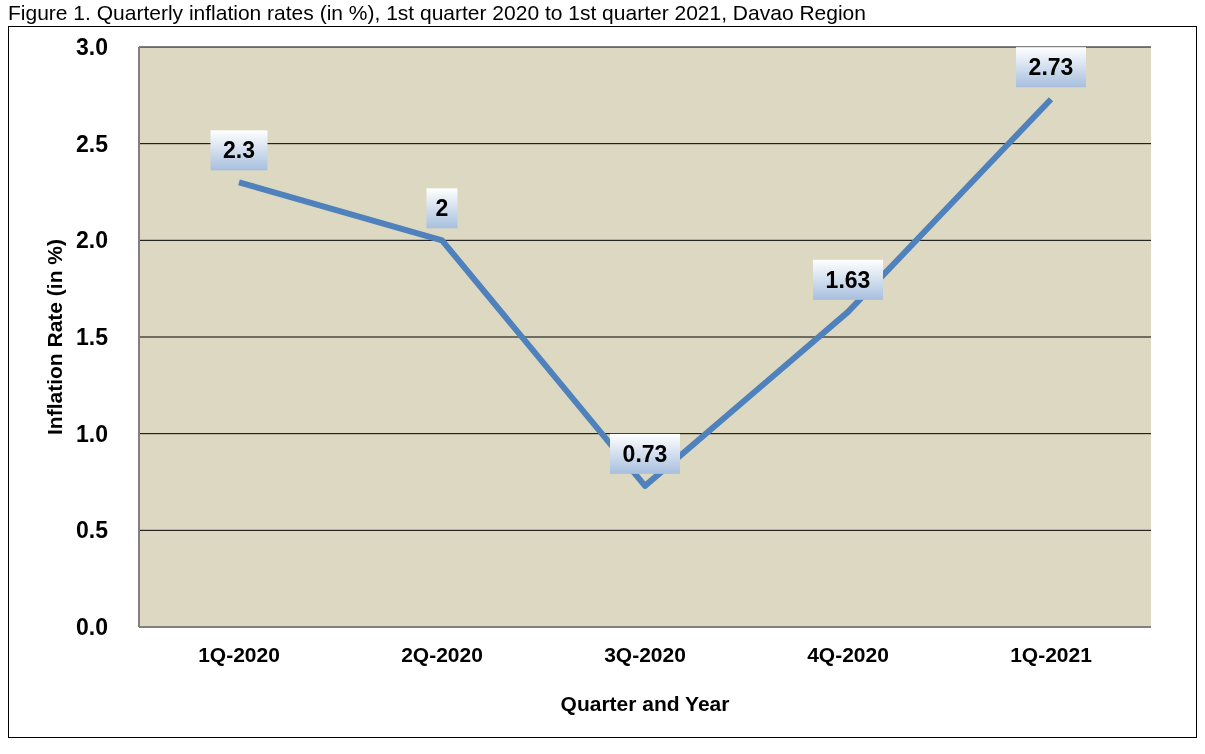 The image size is (1205, 754). I want to click on x-tick-label: 1Q-2021, so click(1051, 654).